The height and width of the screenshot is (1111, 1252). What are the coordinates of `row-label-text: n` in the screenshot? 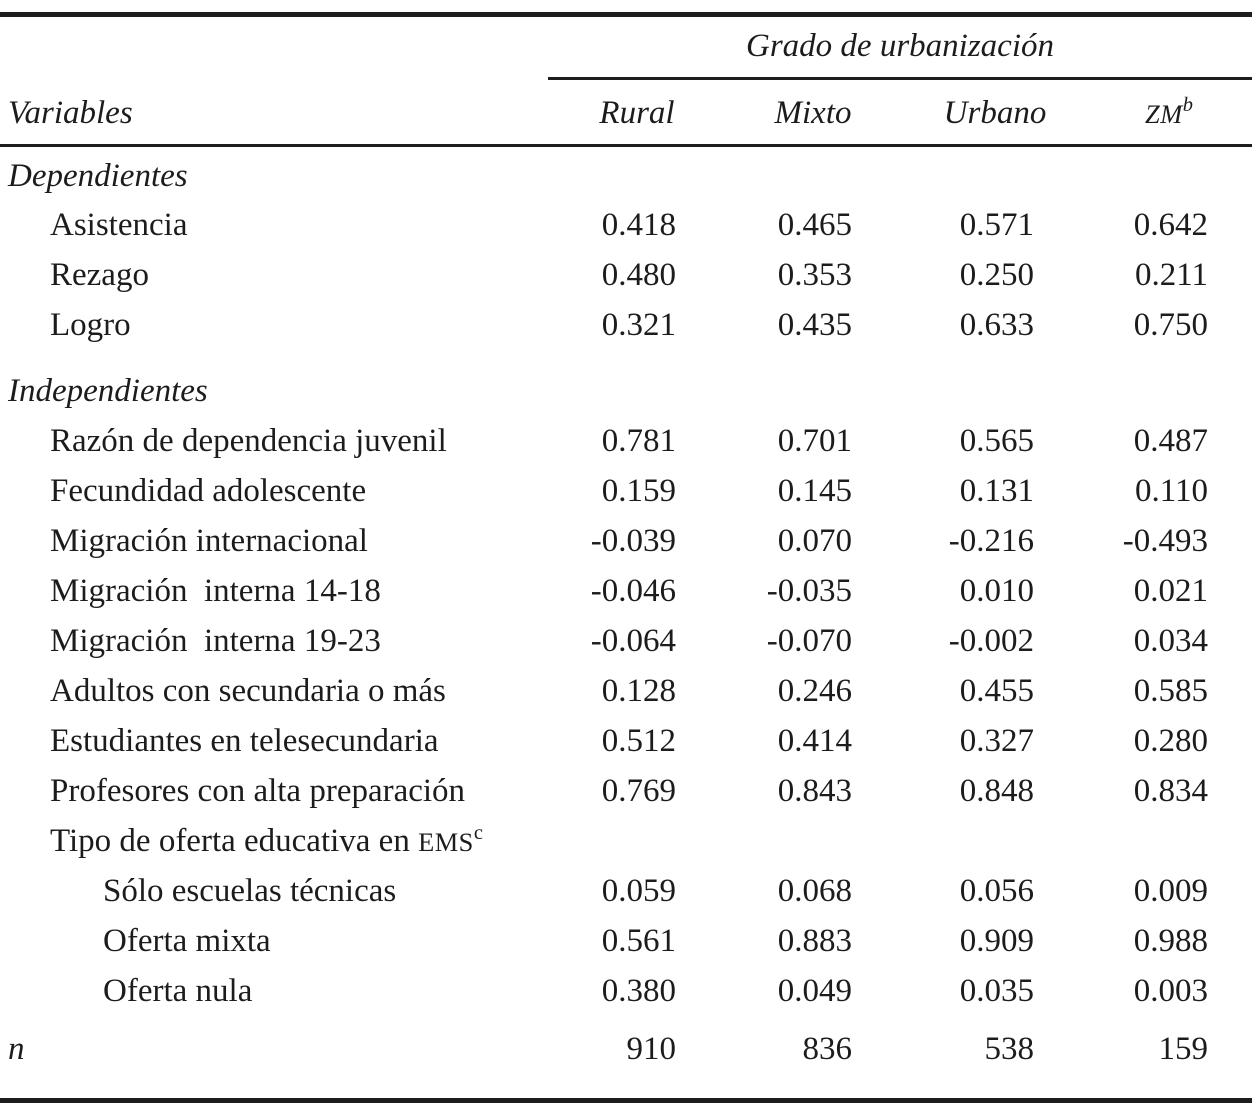 It's located at (16, 1048).